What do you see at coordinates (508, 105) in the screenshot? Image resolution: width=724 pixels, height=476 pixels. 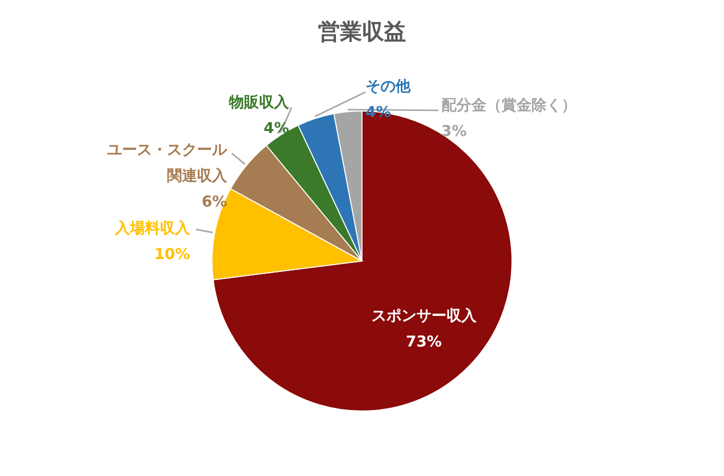 I see `slice-label: 配分金（賞金除く）` at bounding box center [508, 105].